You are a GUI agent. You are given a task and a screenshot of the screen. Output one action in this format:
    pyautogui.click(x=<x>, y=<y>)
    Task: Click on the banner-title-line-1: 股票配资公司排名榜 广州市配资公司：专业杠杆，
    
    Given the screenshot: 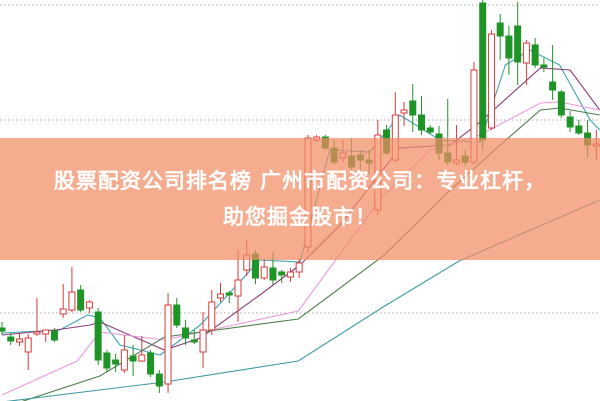 What is the action you would take?
    pyautogui.click(x=300, y=181)
    